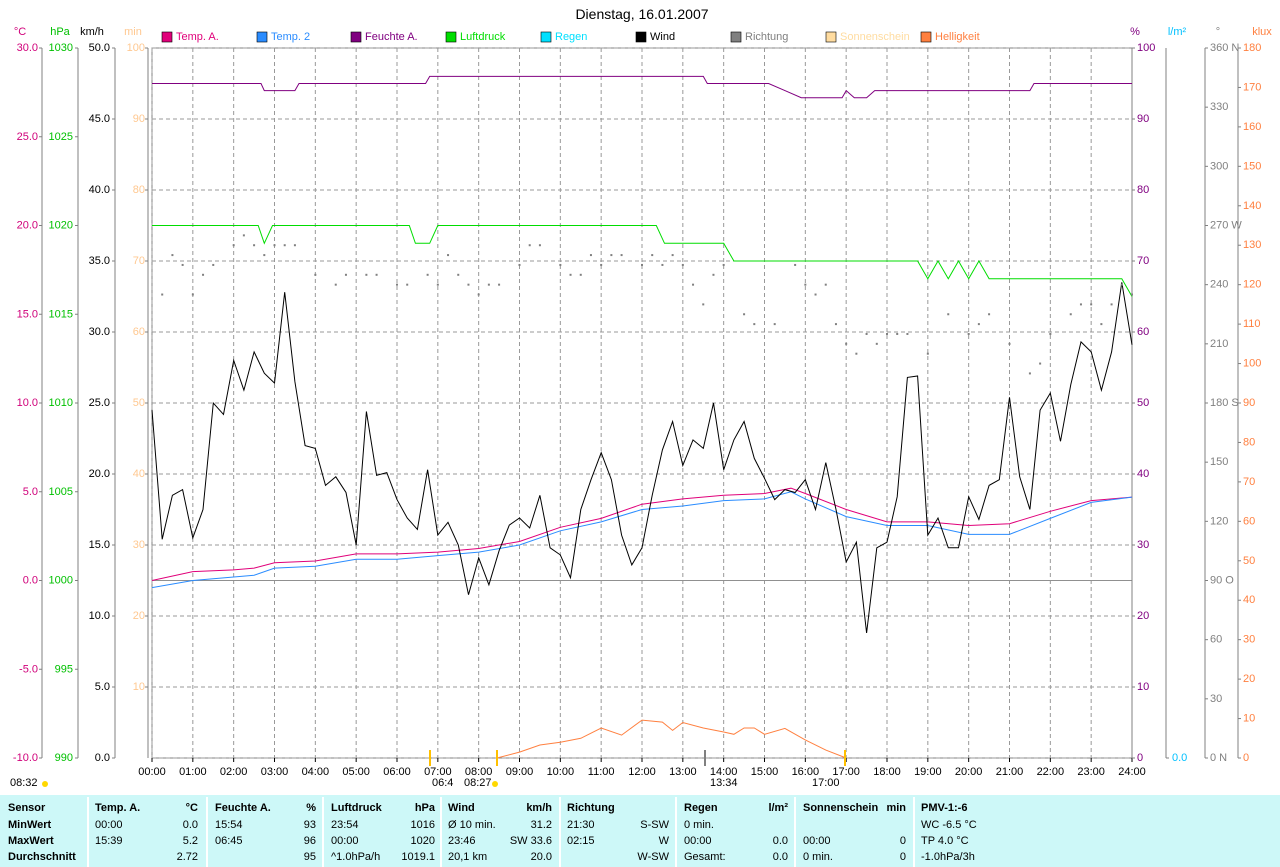 This screenshot has width=1280, height=867. I want to click on summary-header: Sonnenschein, so click(840, 808).